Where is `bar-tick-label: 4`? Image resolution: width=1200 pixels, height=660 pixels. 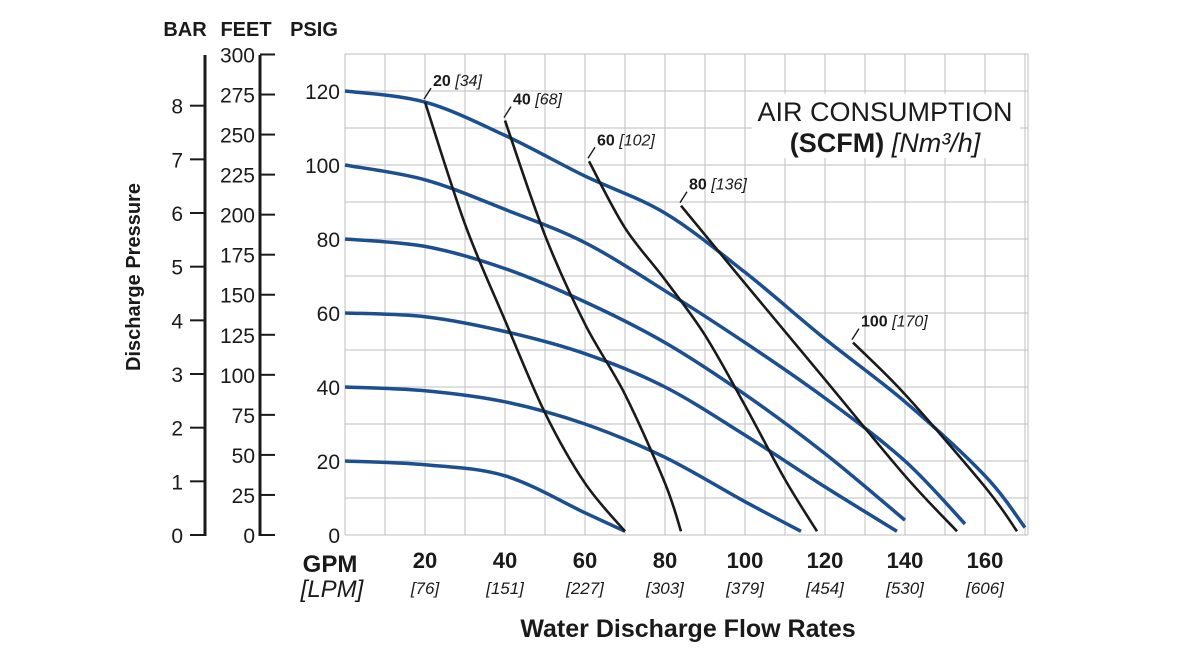 bar-tick-label: 4 is located at coordinates (177, 321).